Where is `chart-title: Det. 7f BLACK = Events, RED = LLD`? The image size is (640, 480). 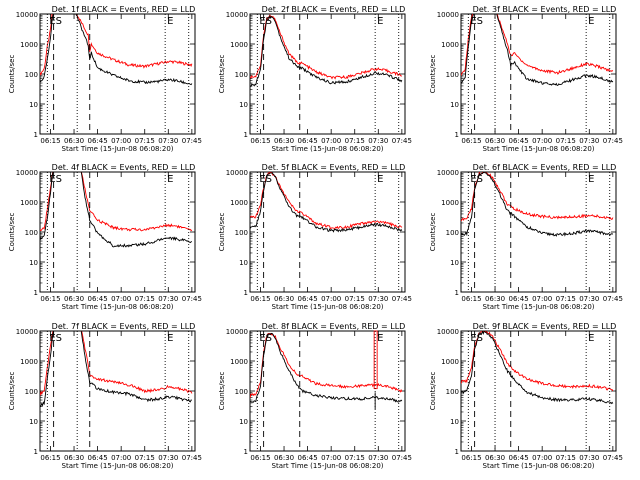 chart-title: Det. 7f BLACK = Events, RED = LLD is located at coordinates (124, 326).